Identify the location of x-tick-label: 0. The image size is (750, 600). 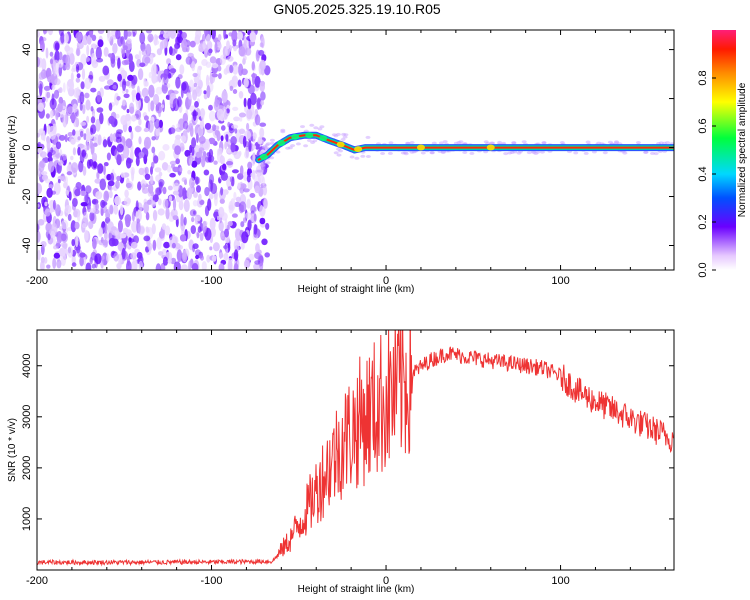
(386, 581).